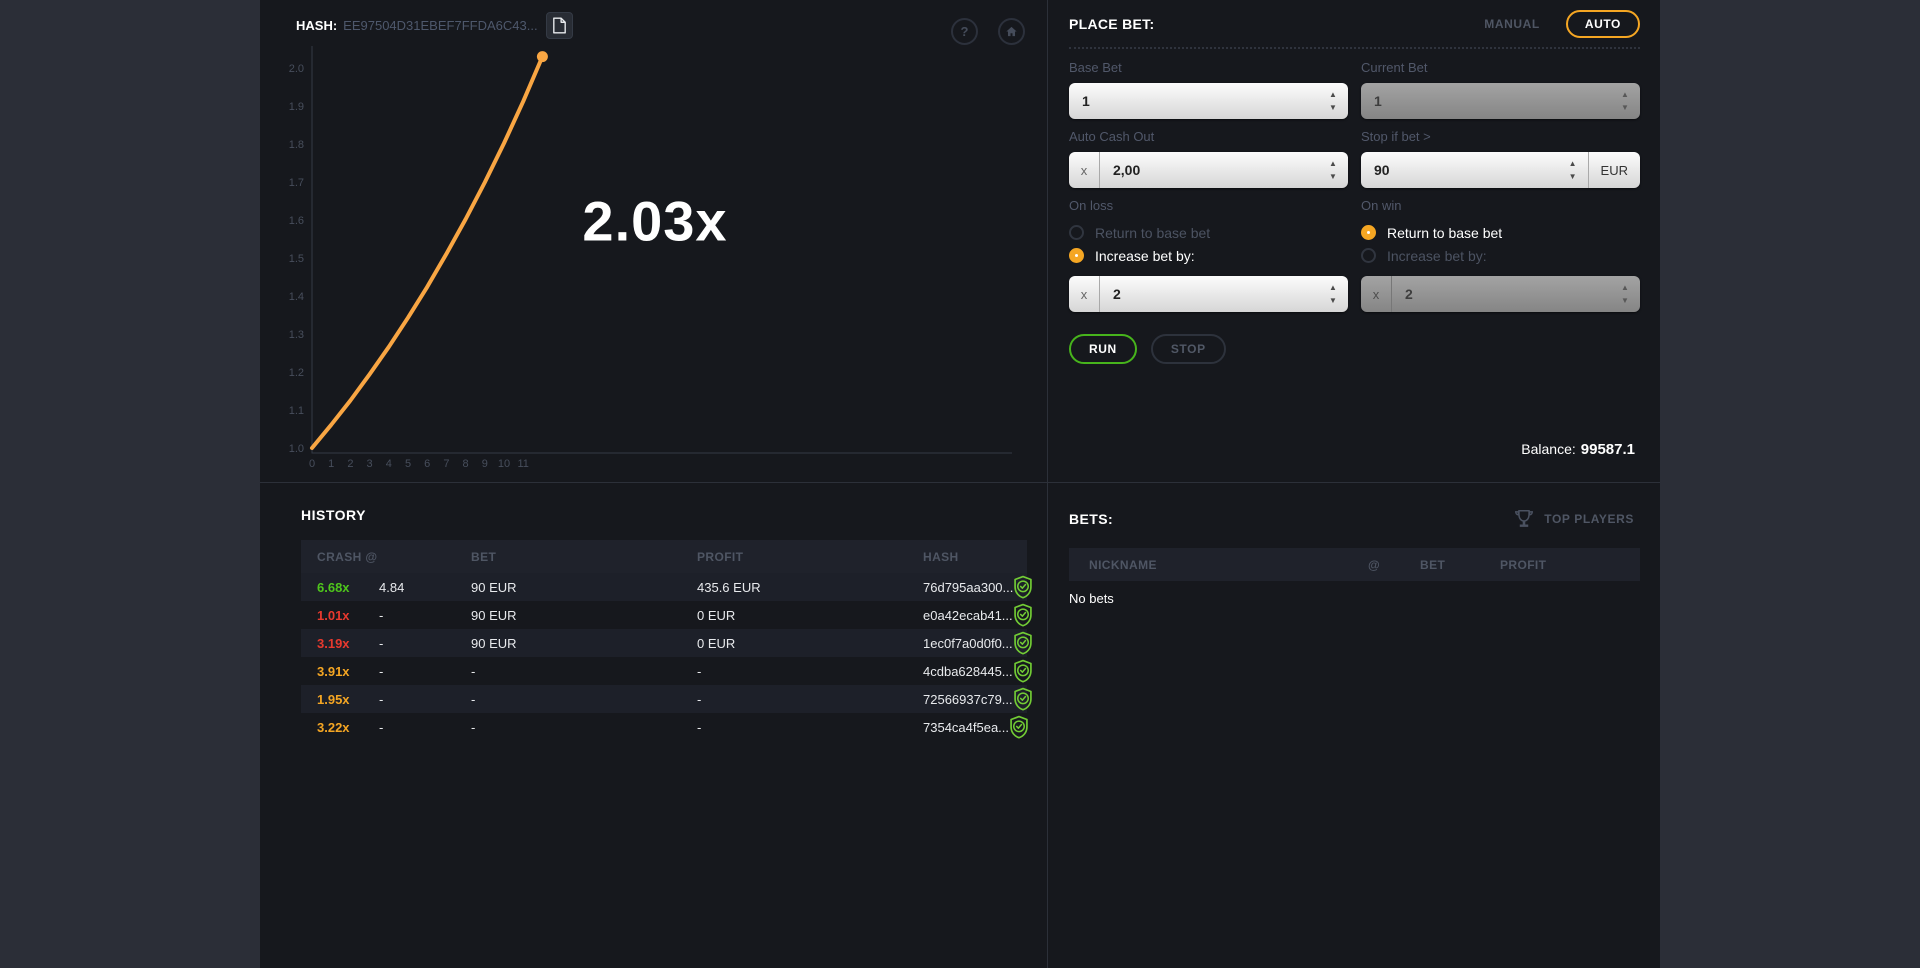 The image size is (1920, 968). Describe the element at coordinates (1459, 170) in the screenshot. I see `stop-if-bet-field` at that location.